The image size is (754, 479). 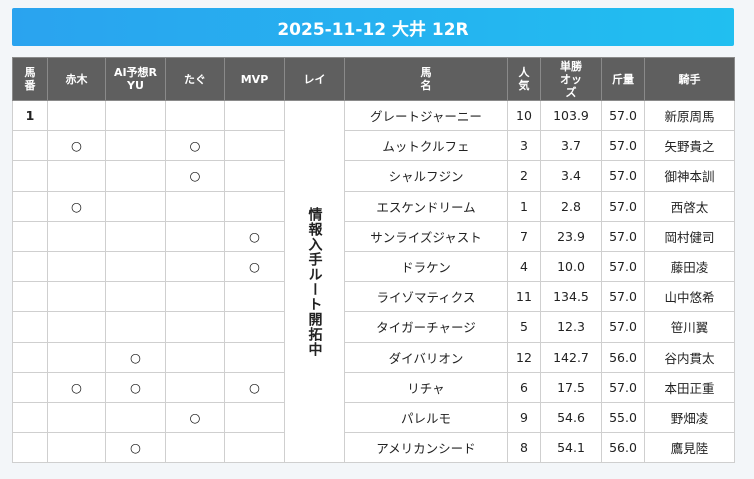 I want to click on header-akagi: 赤木, so click(x=76, y=79).